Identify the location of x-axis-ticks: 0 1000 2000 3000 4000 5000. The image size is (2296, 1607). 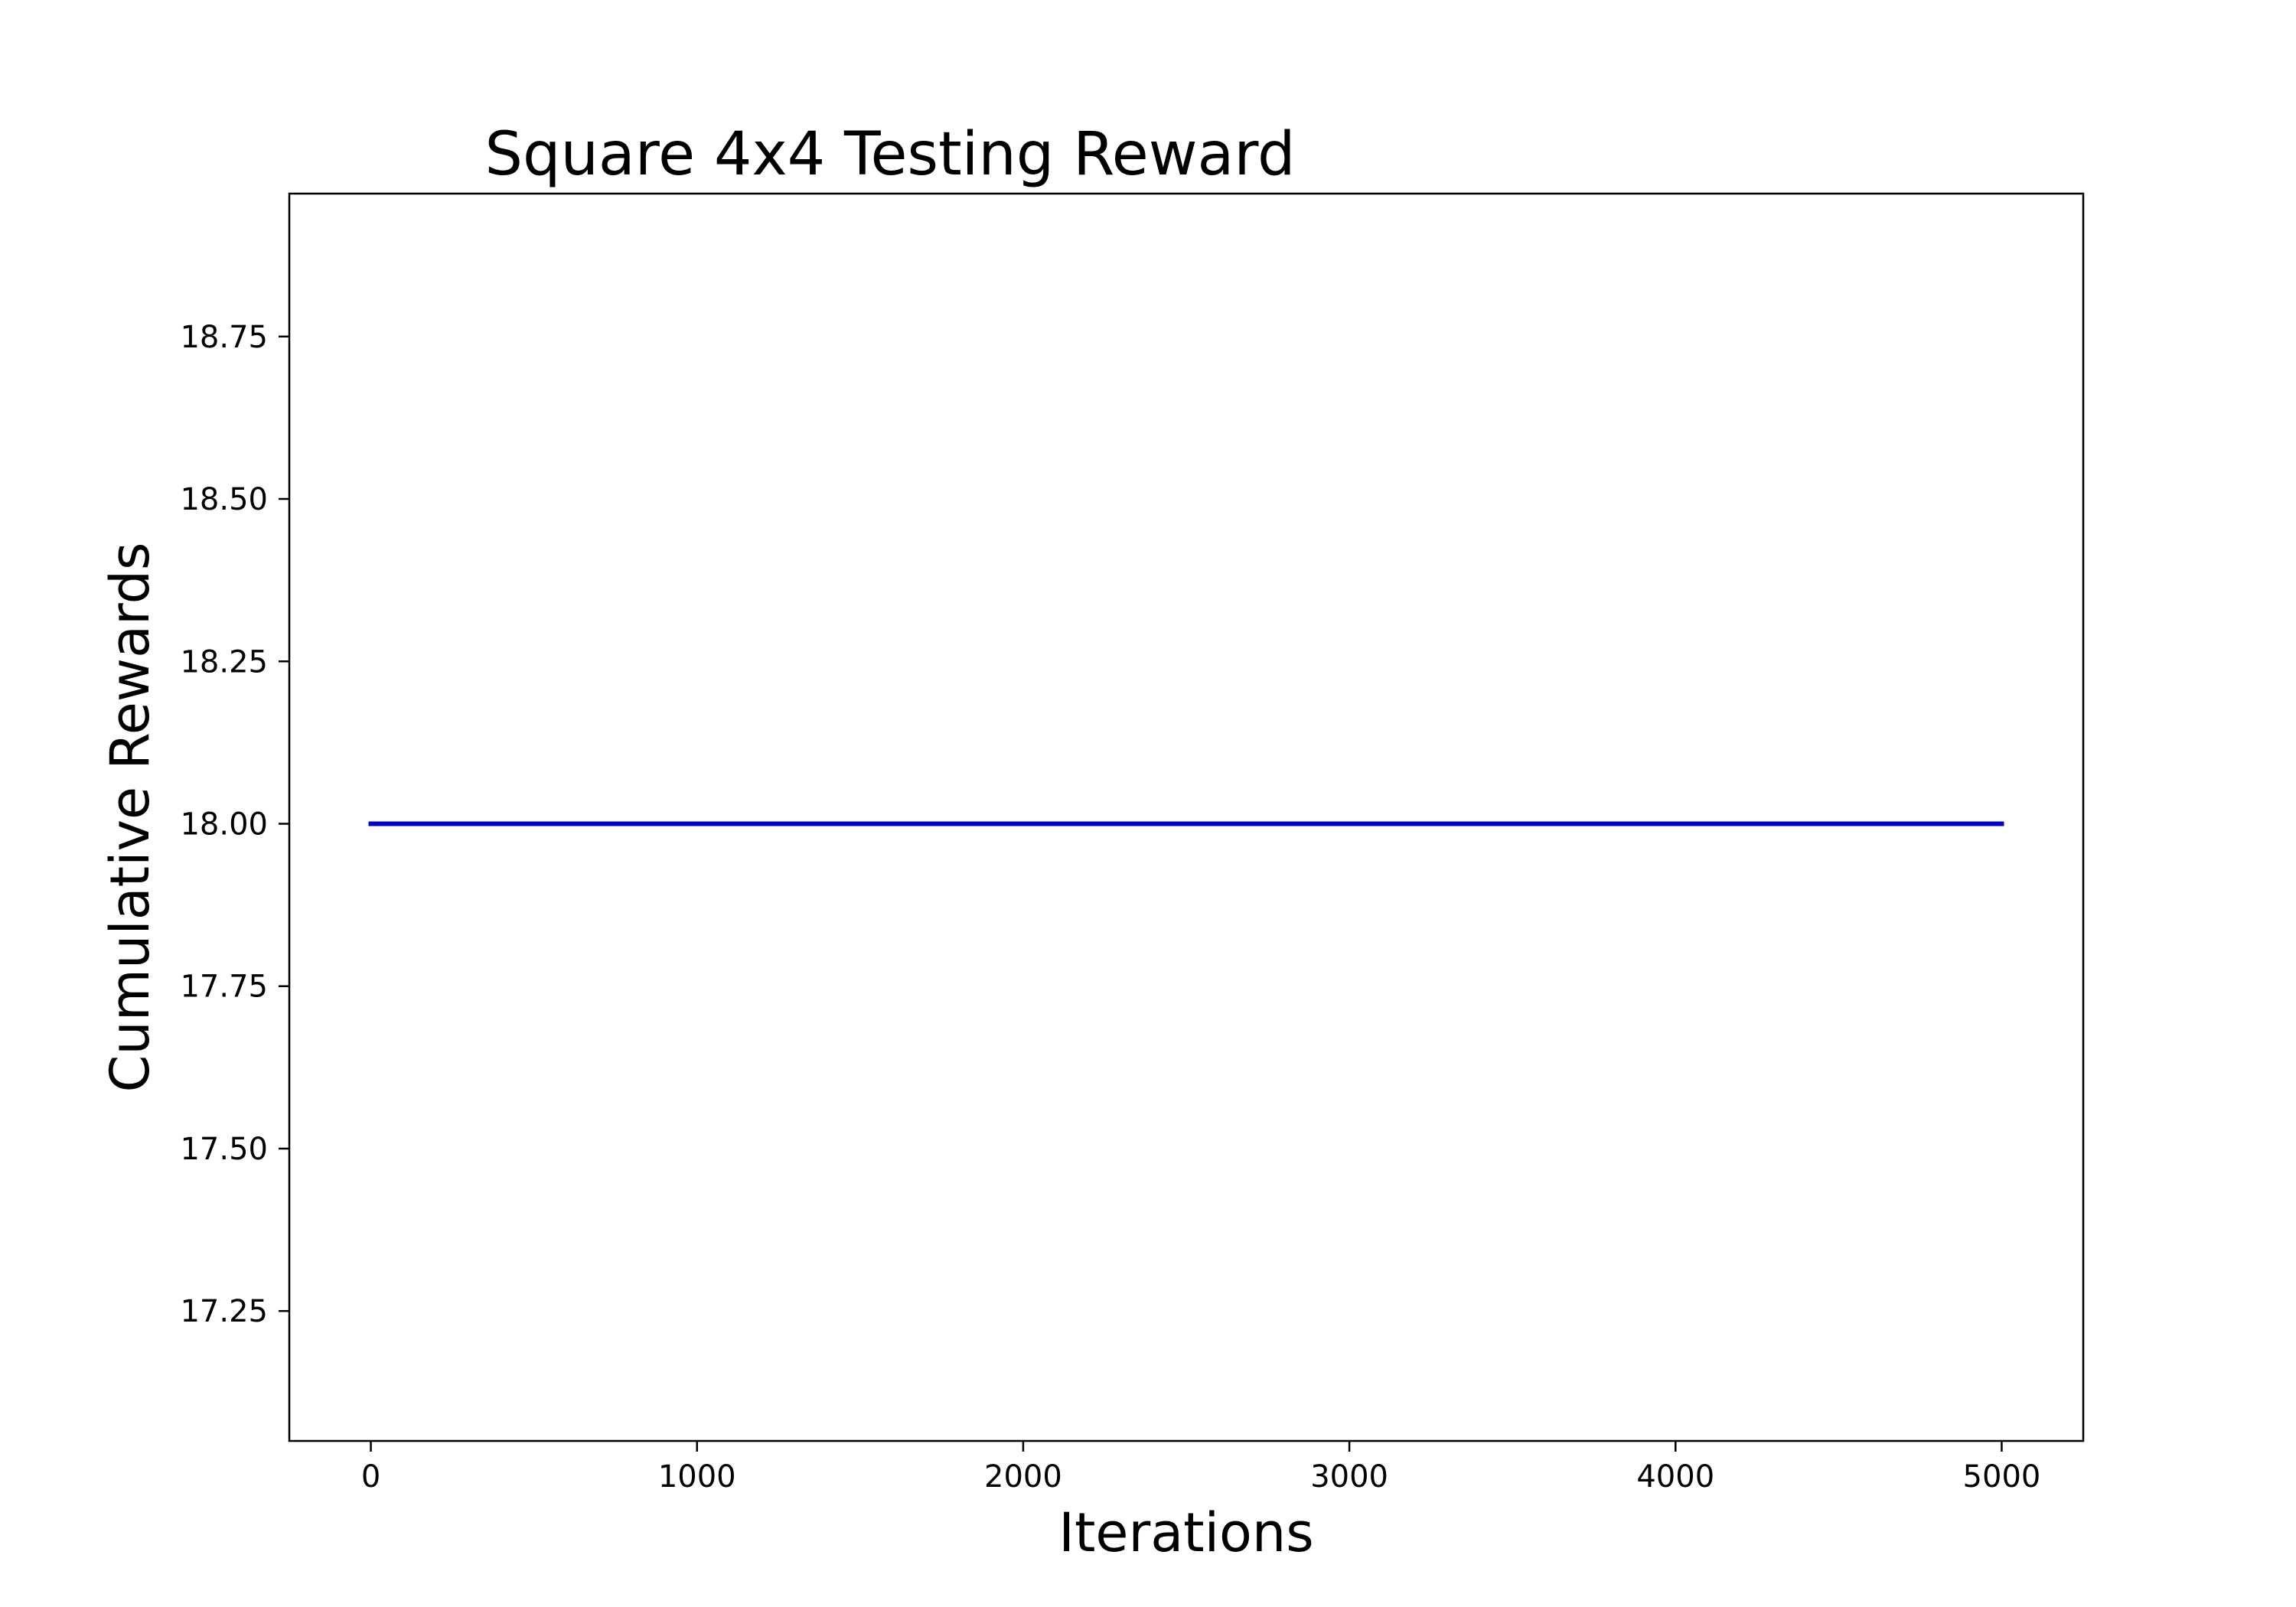
(1201, 1468).